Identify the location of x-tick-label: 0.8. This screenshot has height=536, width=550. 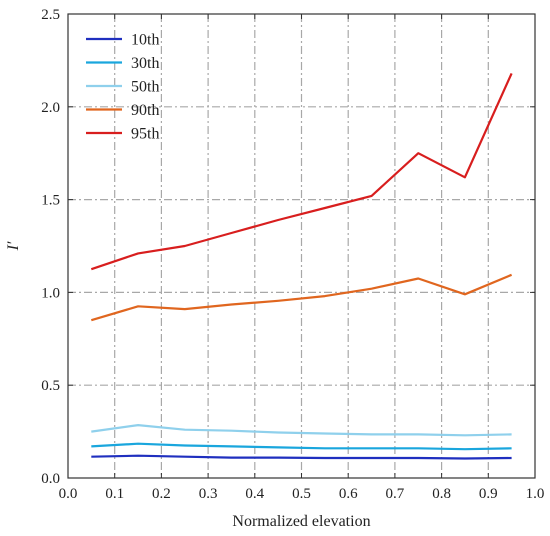
(441, 494).